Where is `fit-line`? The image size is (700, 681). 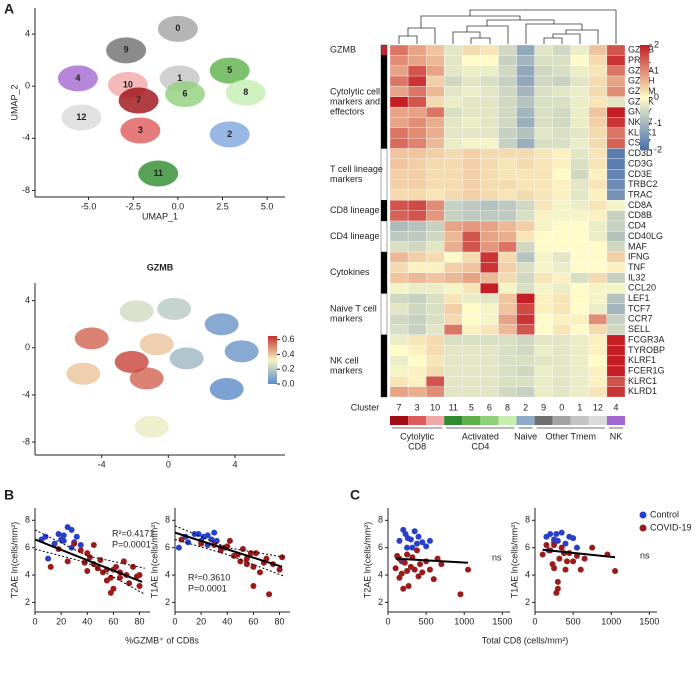 fit-line is located at coordinates (88, 560).